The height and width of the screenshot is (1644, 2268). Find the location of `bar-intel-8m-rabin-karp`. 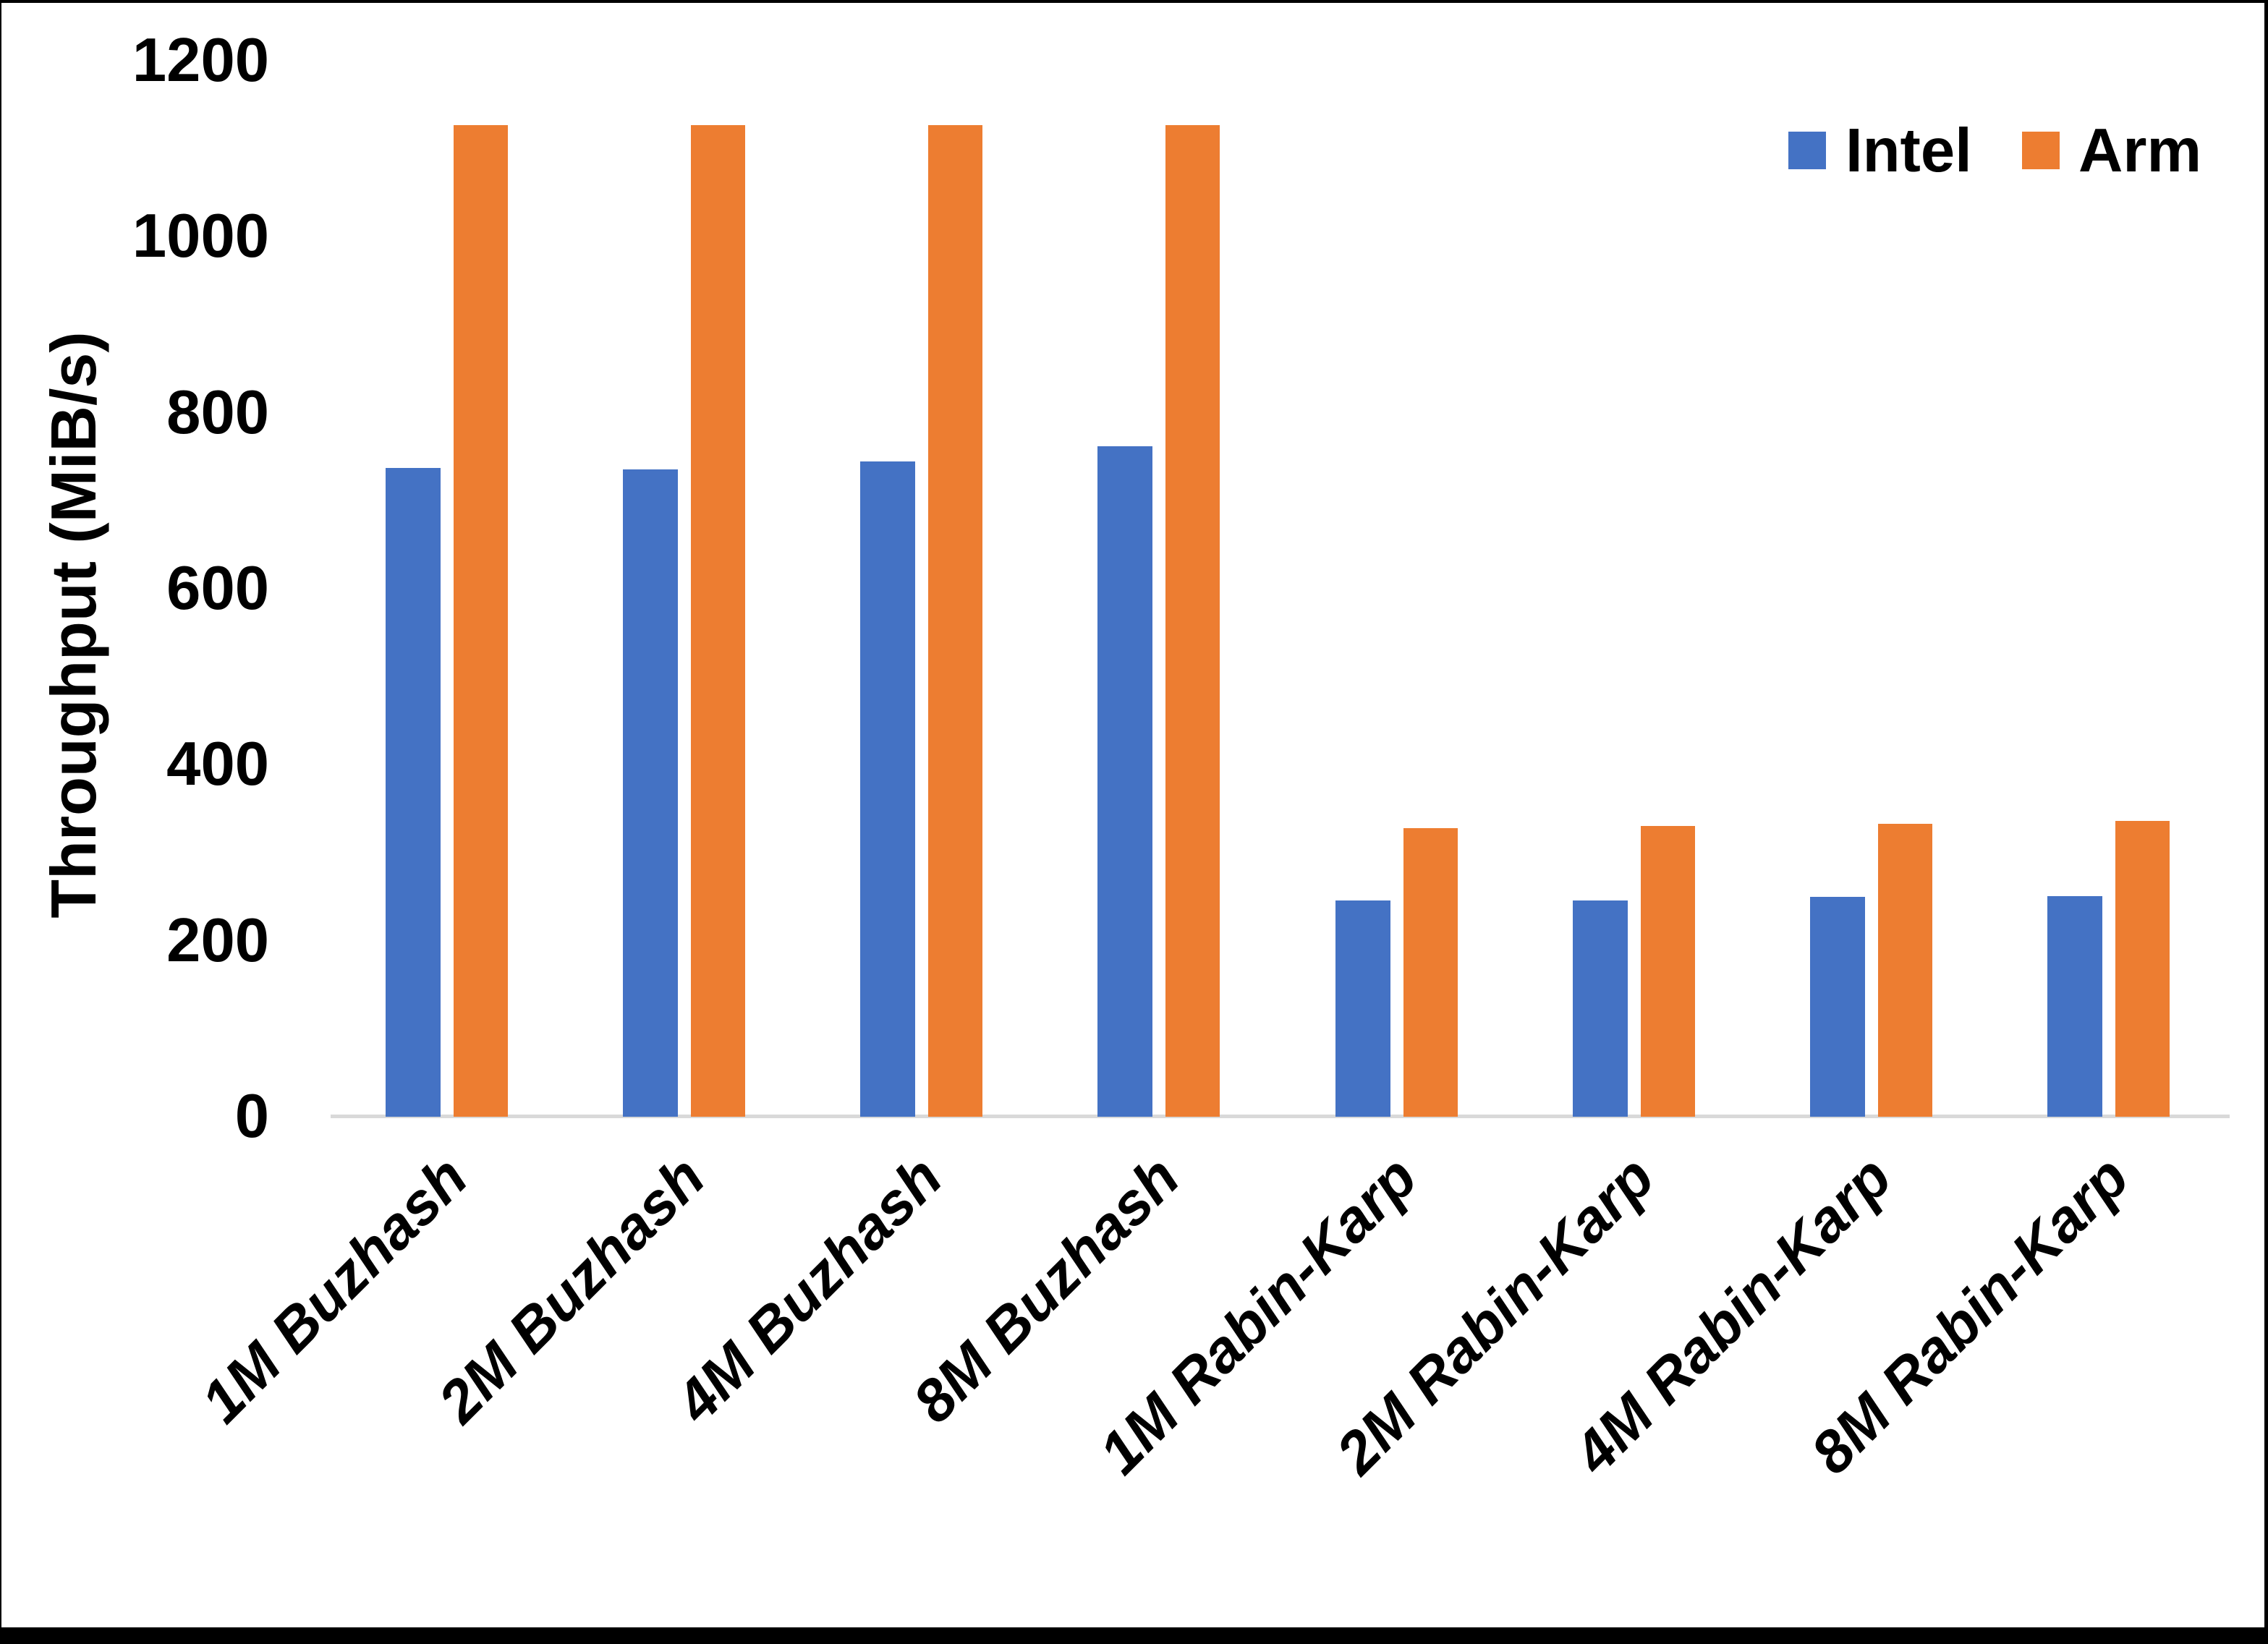

bar-intel-8m-rabin-karp is located at coordinates (2074, 1006).